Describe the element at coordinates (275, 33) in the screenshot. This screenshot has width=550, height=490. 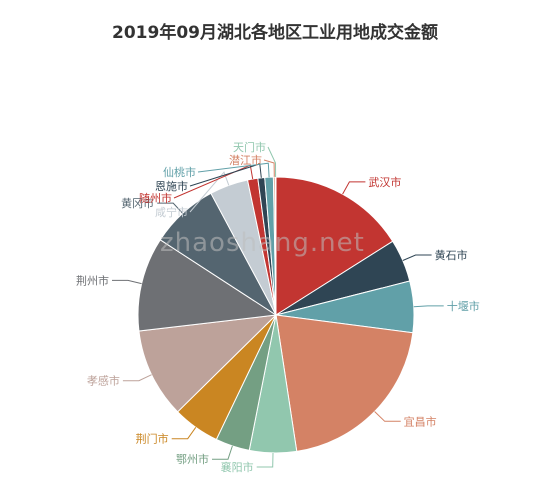
I see `chart-title: 2019年09月湖北各地区工业用地成交金额` at that location.